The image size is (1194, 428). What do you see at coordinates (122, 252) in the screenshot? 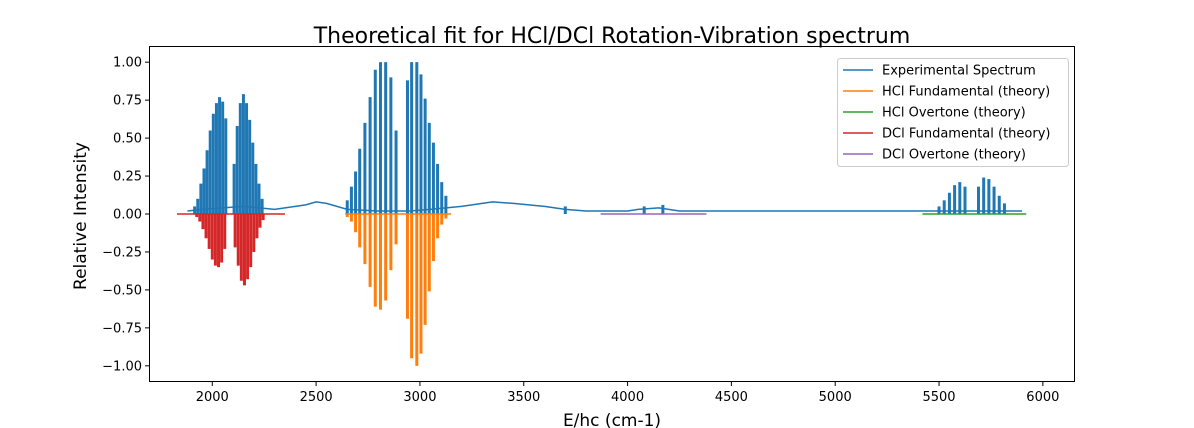
I see `y-tick-label: −0.25` at bounding box center [122, 252].